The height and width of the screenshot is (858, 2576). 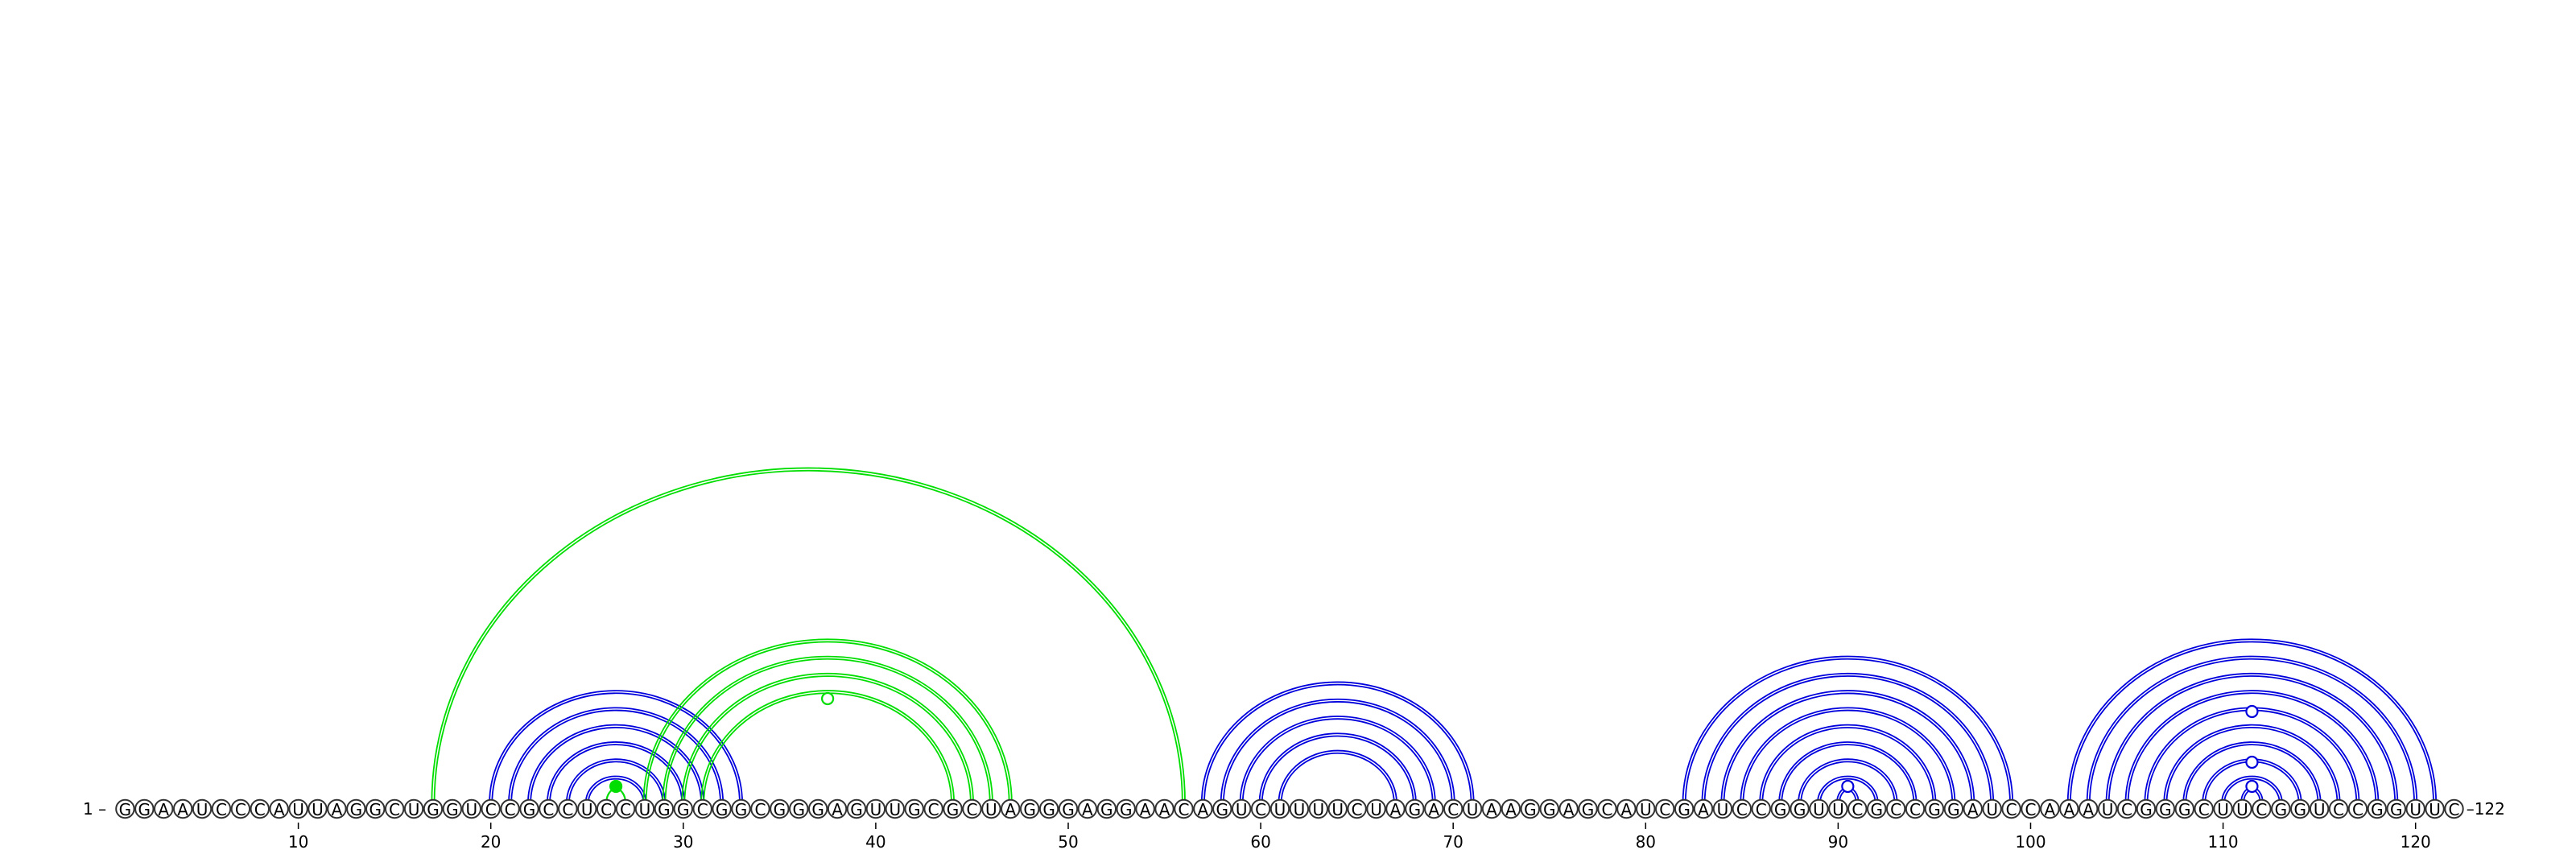 What do you see at coordinates (828, 699) in the screenshot?
I see `loop-marker` at bounding box center [828, 699].